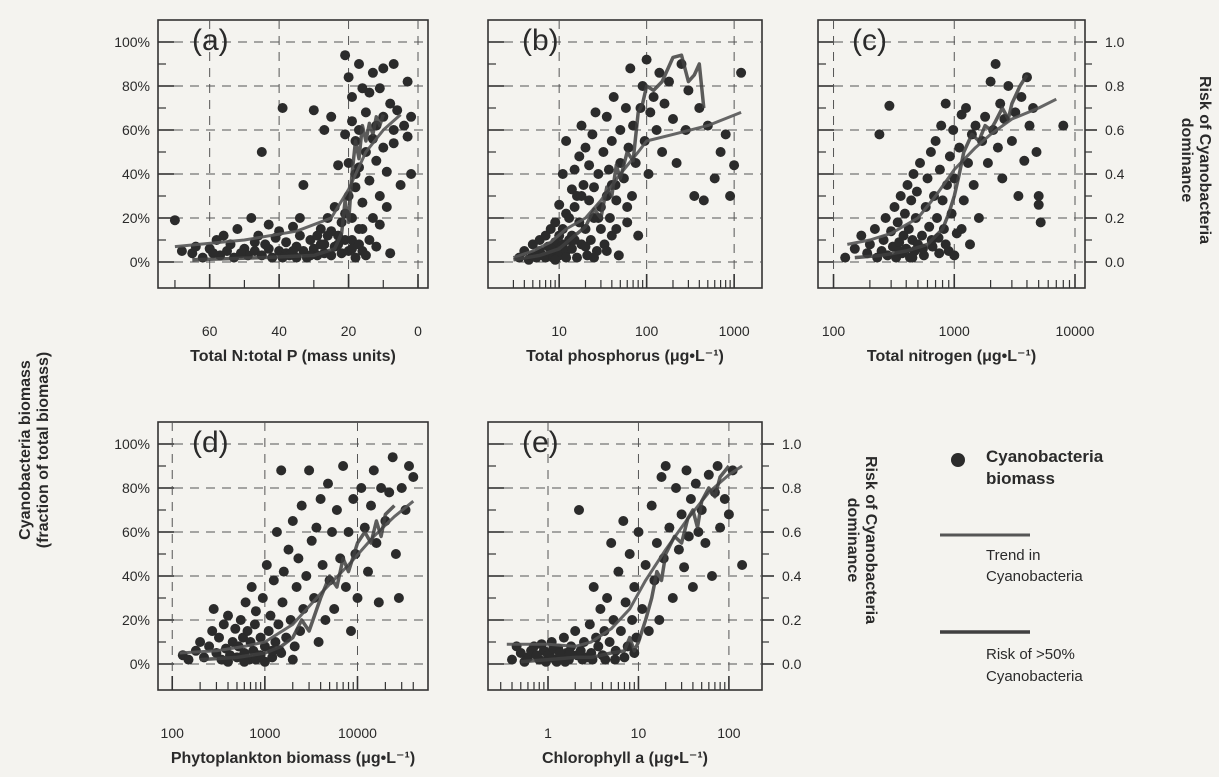  Describe the element at coordinates (1204, 160) in the screenshot. I see `right-axis-title-top-line1: Risk of Cyanobacteria` at that location.